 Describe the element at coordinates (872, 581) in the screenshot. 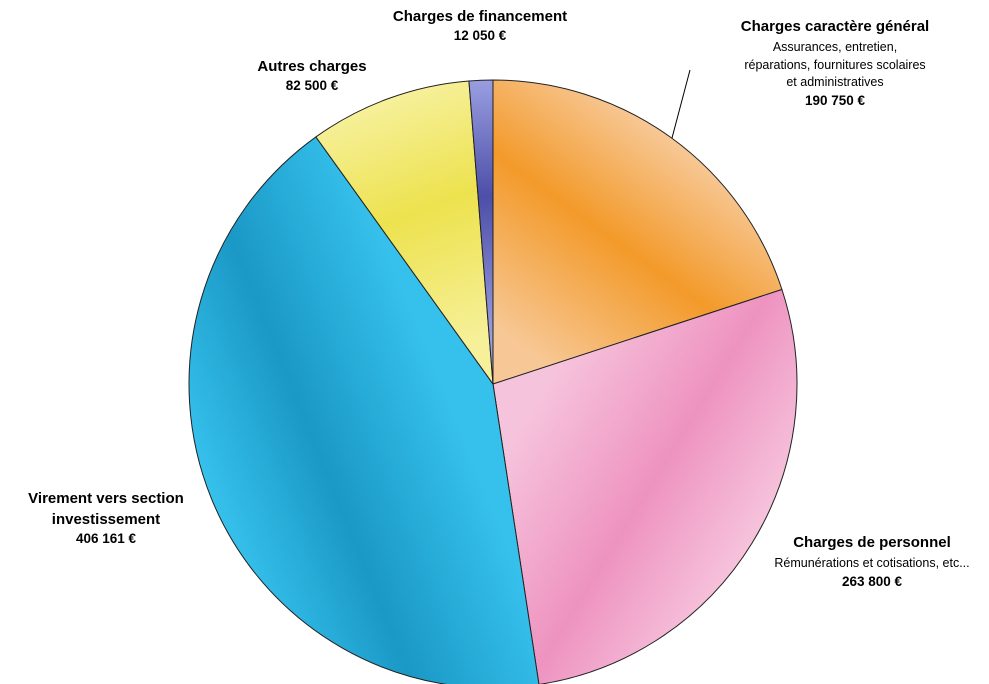

I see `slice-value: 263 800 €` at that location.